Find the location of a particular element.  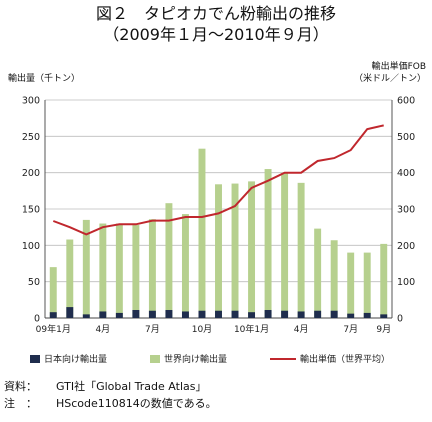

right-axis-tick-label: 100 is located at coordinates (406, 282).